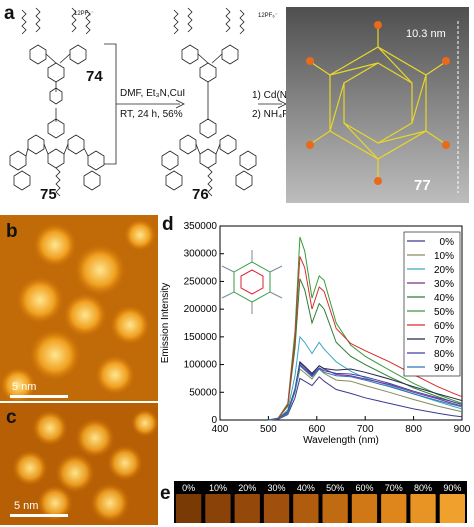  I want to click on y-tick-label: 300000, so click(201, 254).